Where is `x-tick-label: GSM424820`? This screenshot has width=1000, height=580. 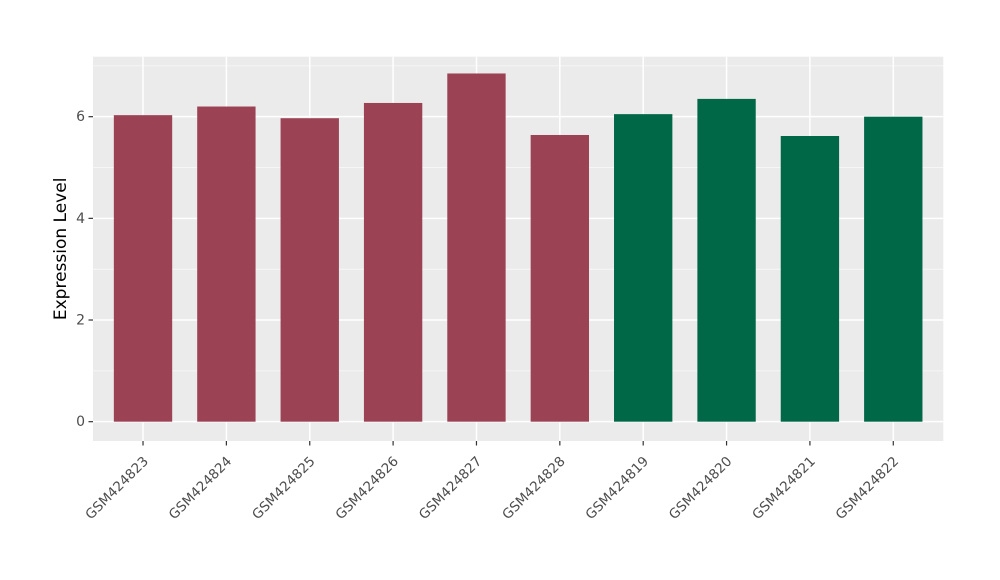 x-tick-label: GSM424820 is located at coordinates (700, 488).